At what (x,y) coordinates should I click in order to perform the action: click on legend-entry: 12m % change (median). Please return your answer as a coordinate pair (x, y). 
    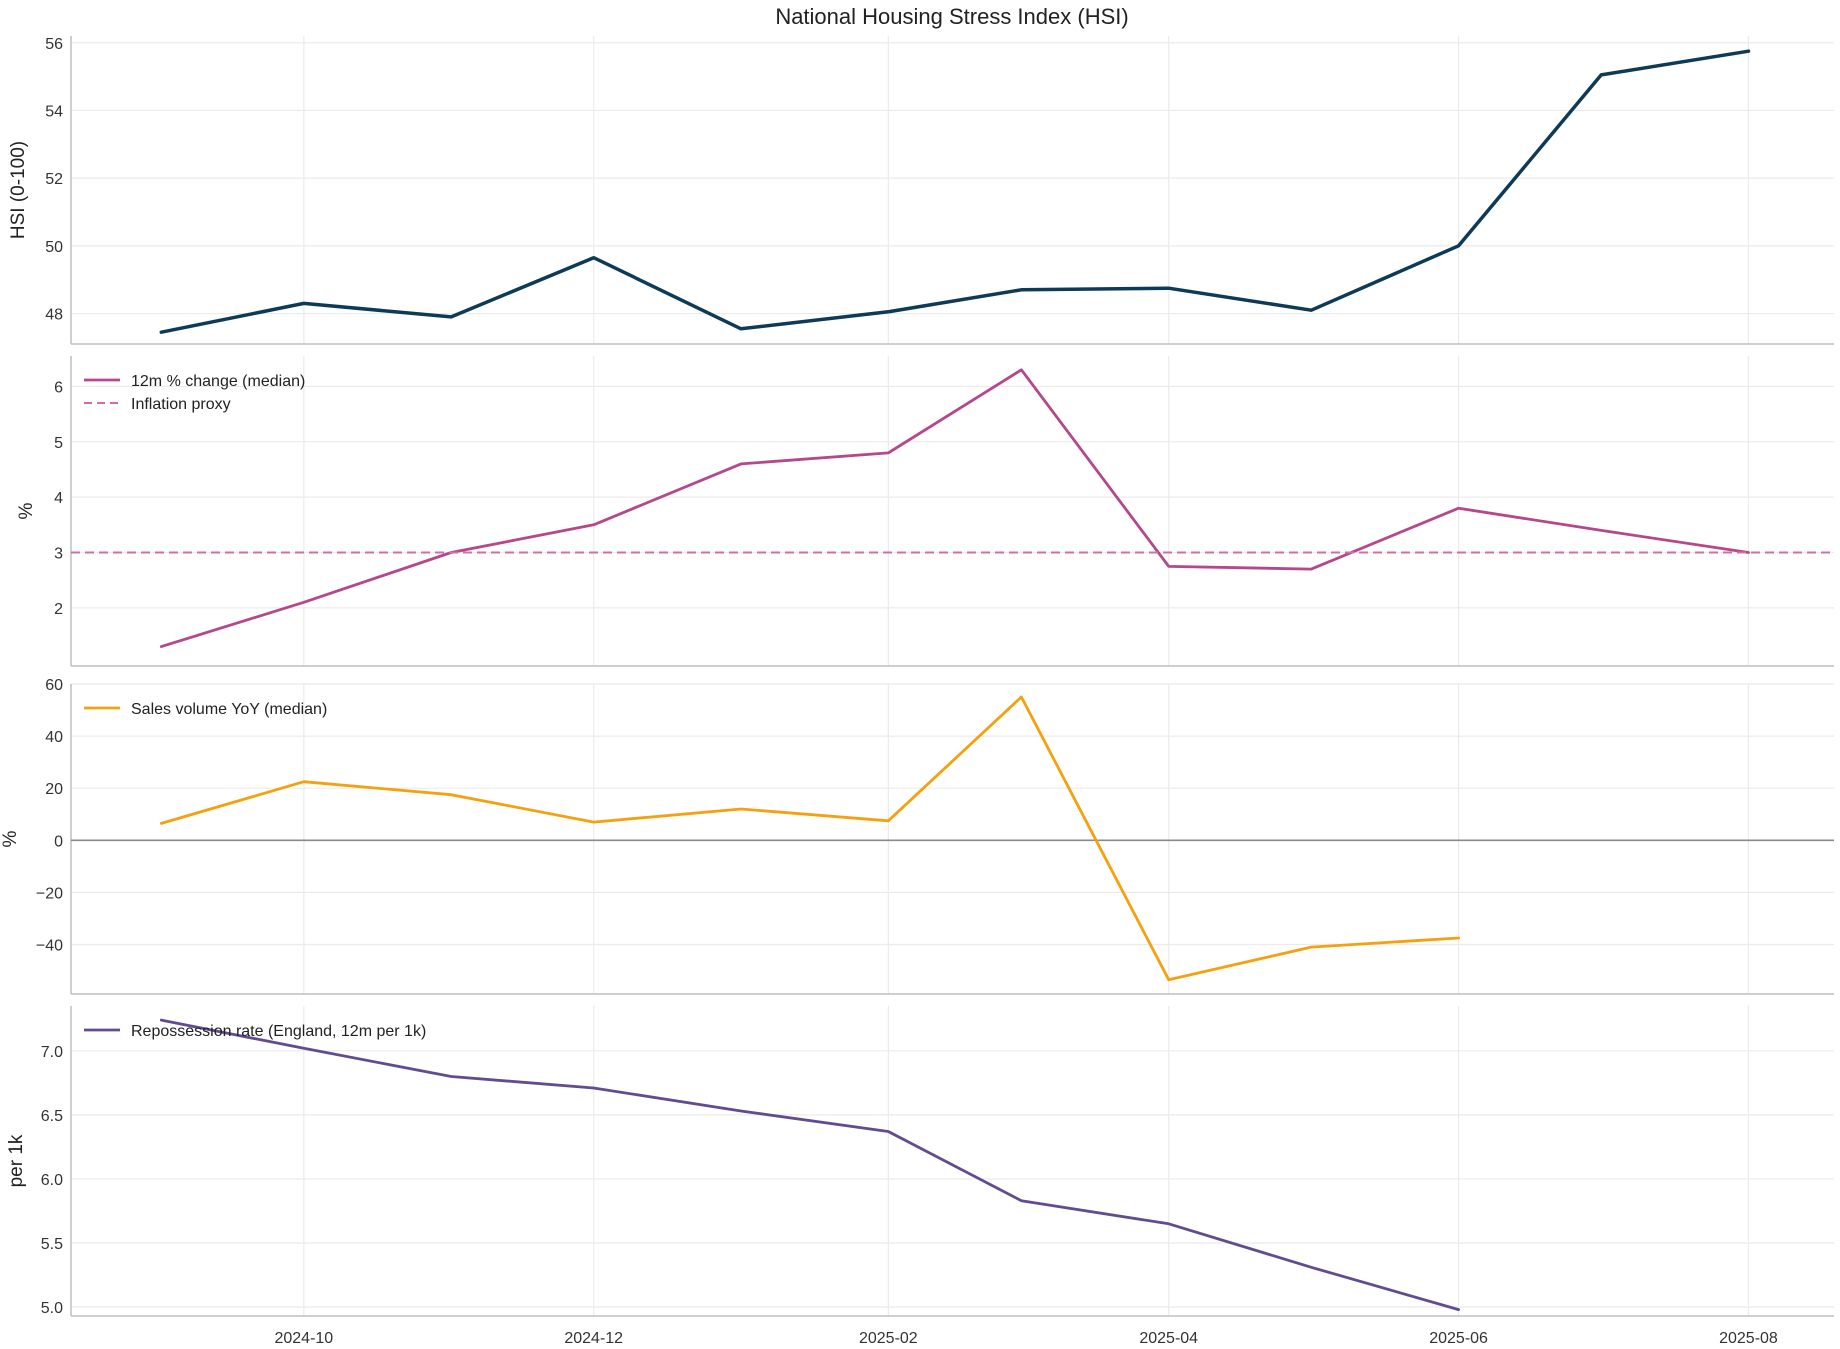
    Looking at the image, I should click on (218, 381).